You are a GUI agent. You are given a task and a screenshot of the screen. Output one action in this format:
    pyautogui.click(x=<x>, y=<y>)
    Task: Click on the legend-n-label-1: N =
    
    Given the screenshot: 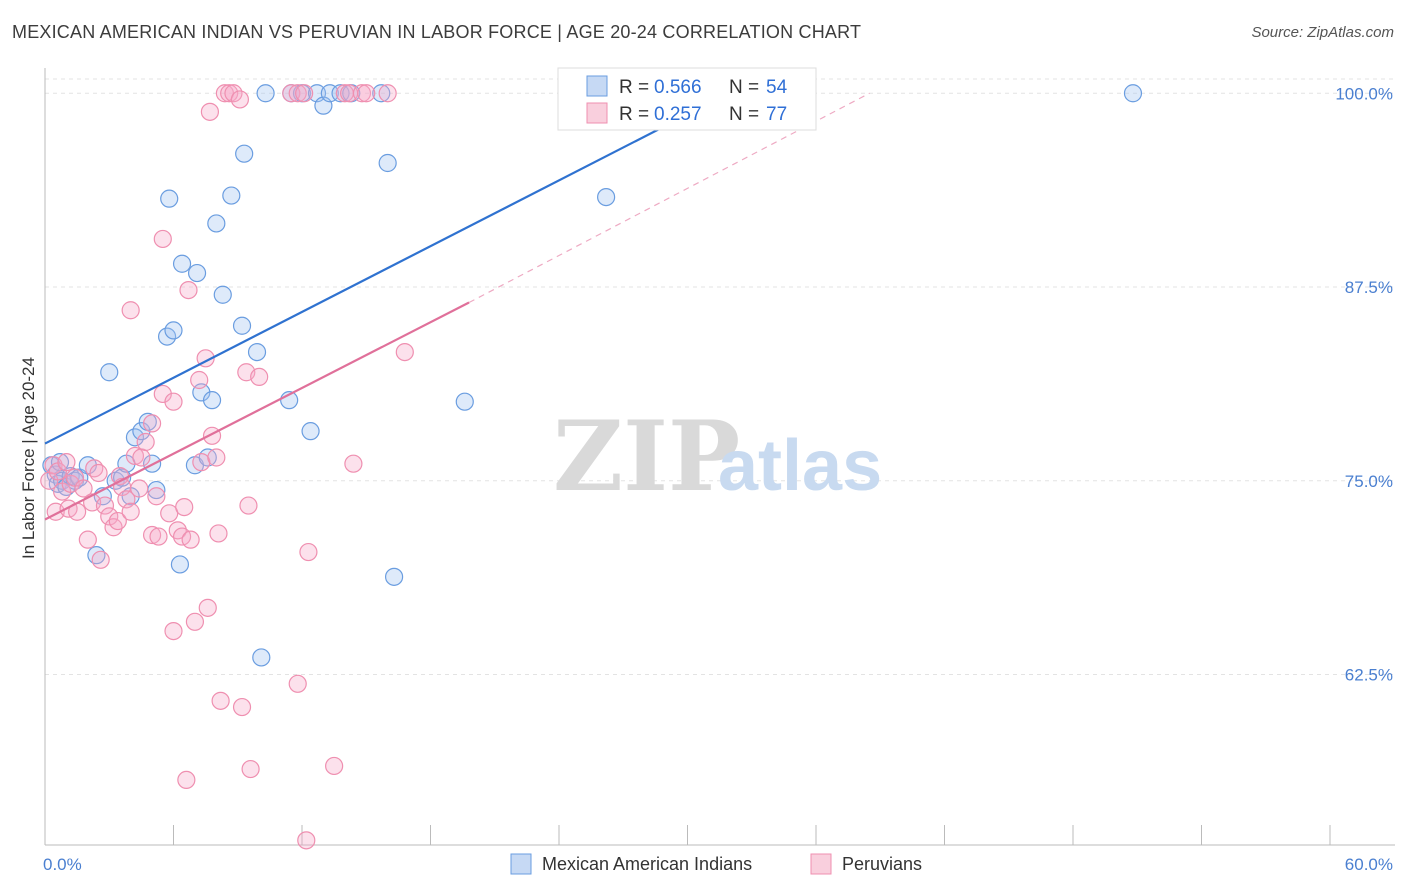 What is the action you would take?
    pyautogui.click(x=744, y=87)
    